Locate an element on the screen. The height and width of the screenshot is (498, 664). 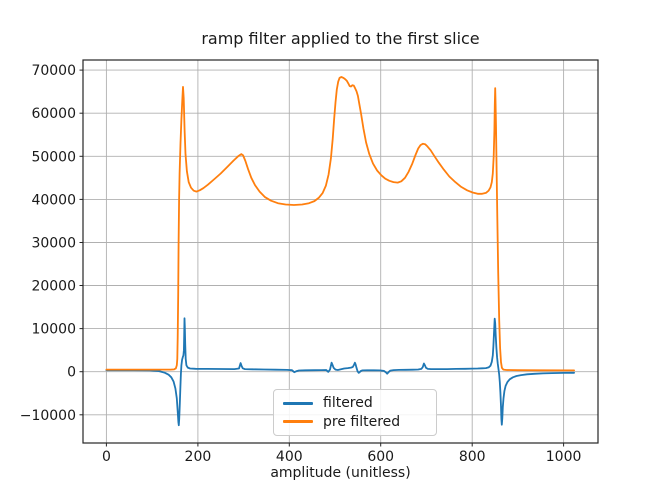
x-axis-label: amplitude (unitless) is located at coordinates (340, 473).